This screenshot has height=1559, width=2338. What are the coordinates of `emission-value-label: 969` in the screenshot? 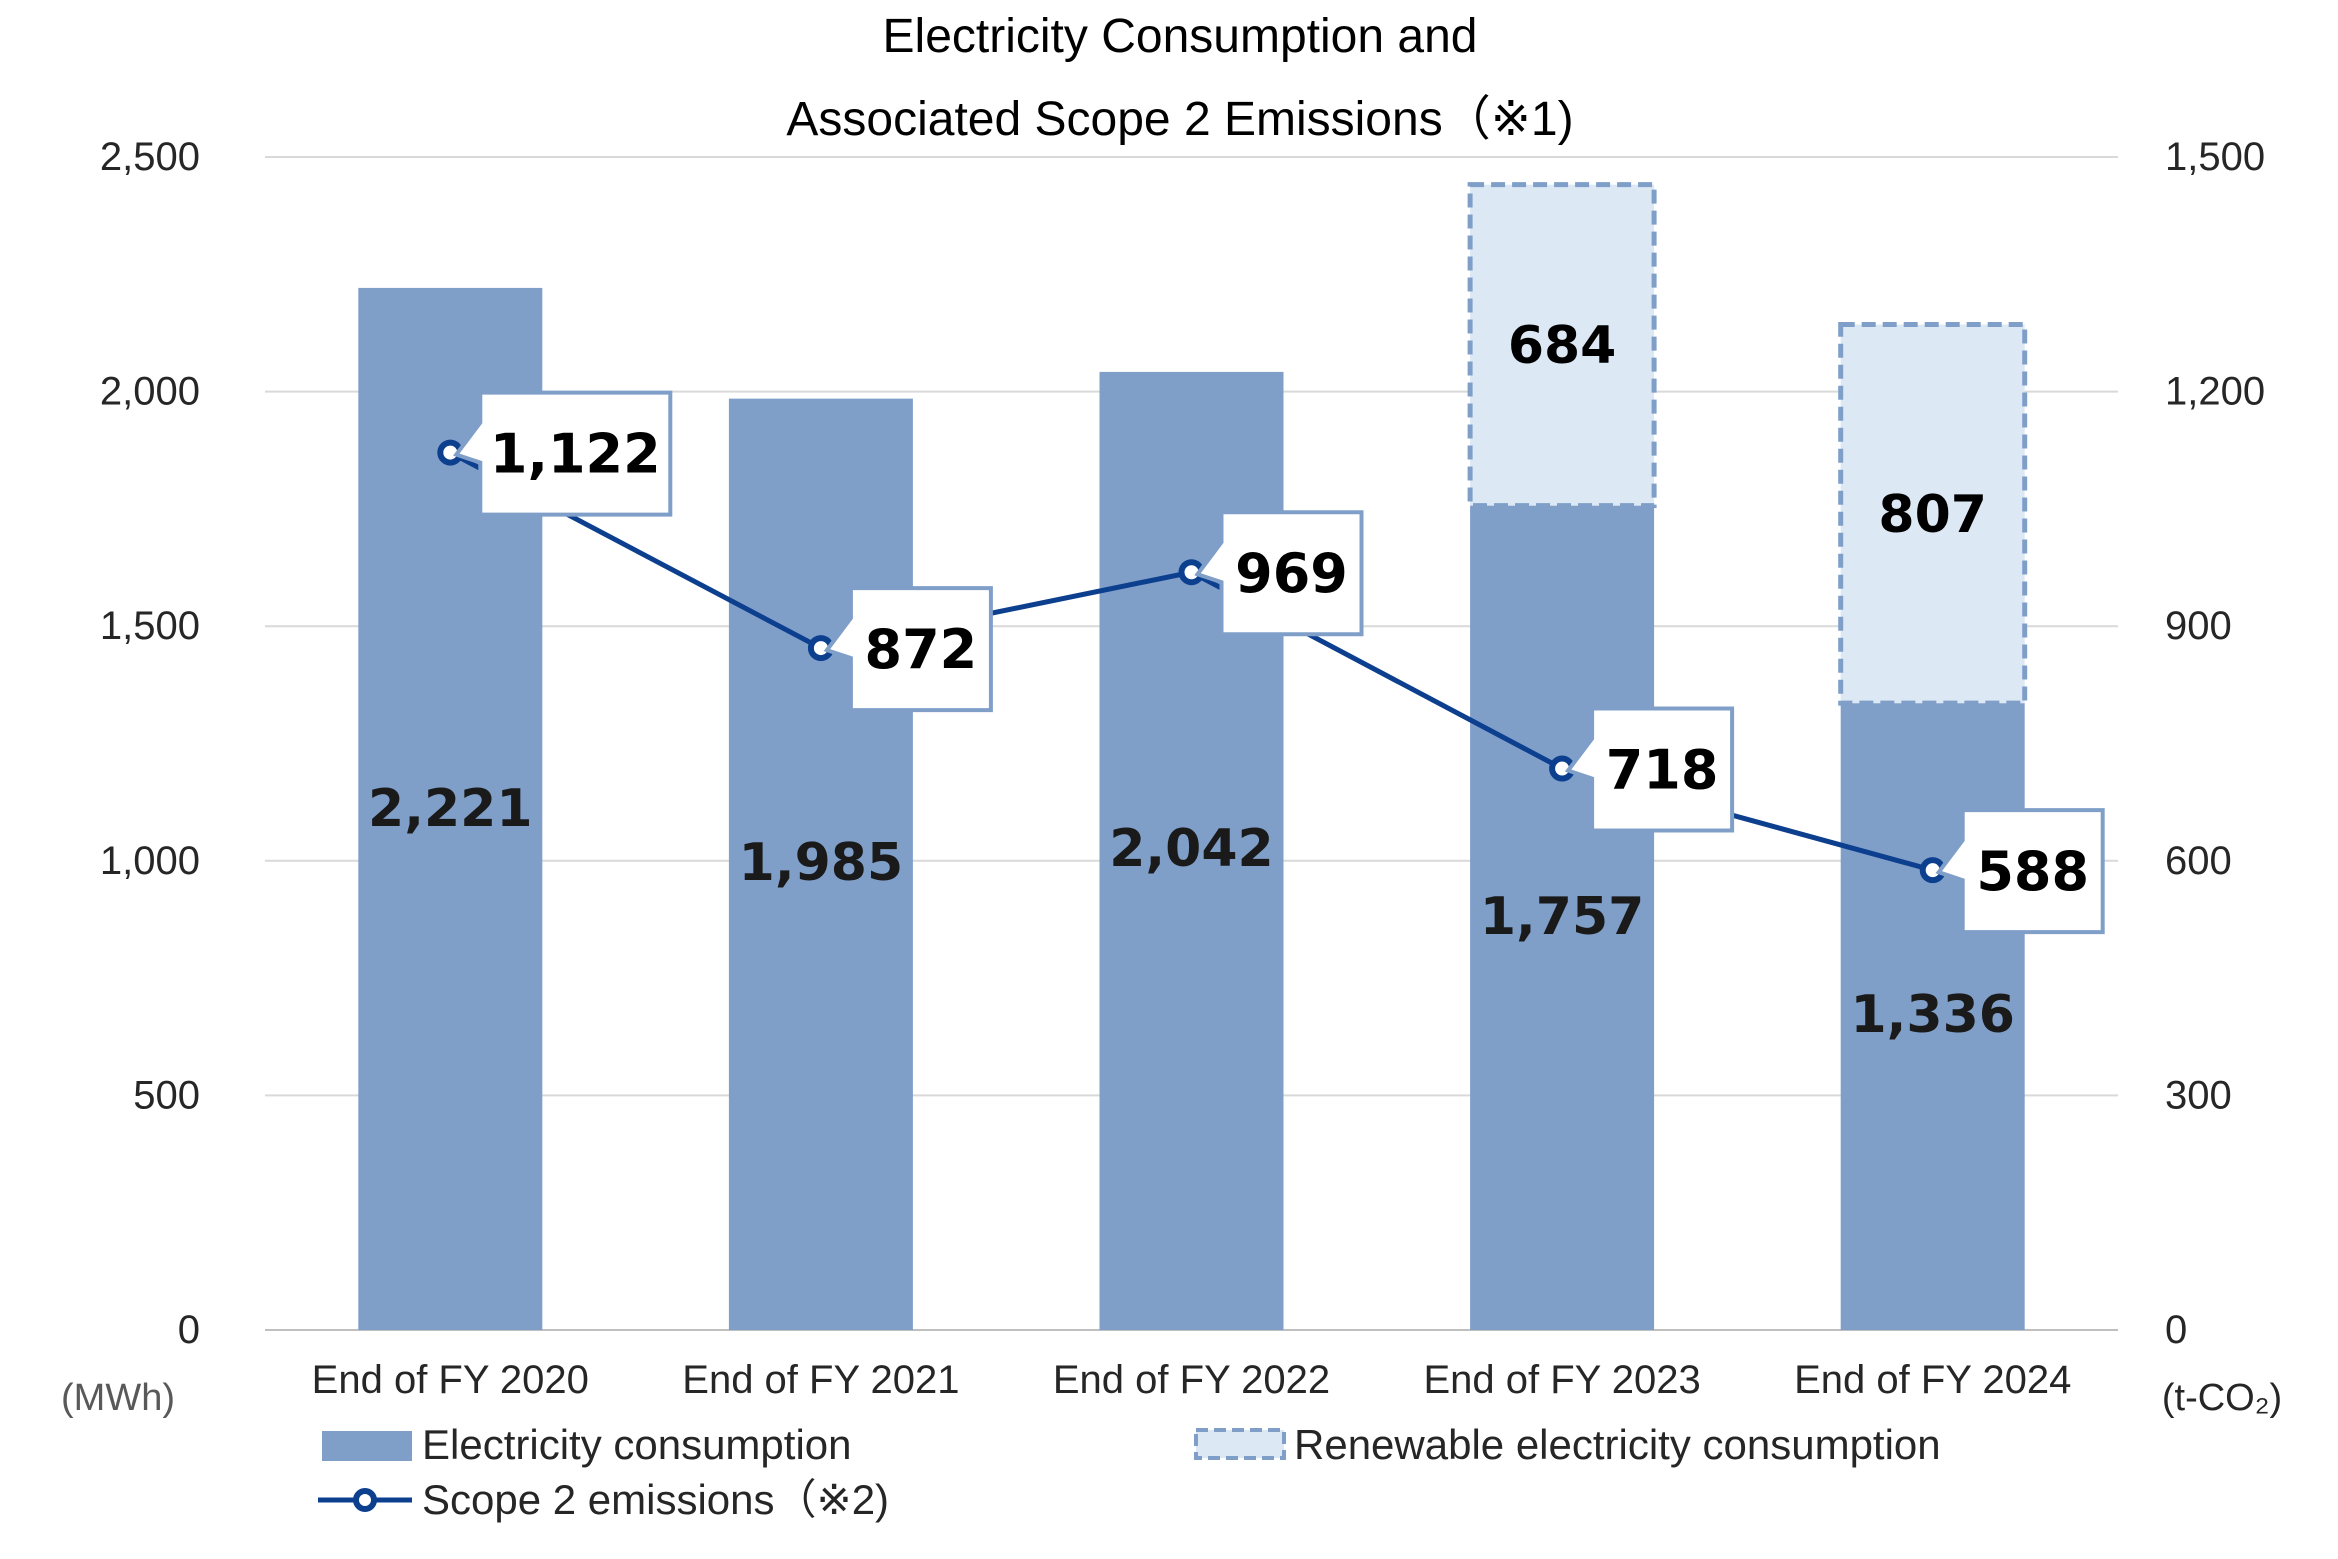 It's located at (1291, 573).